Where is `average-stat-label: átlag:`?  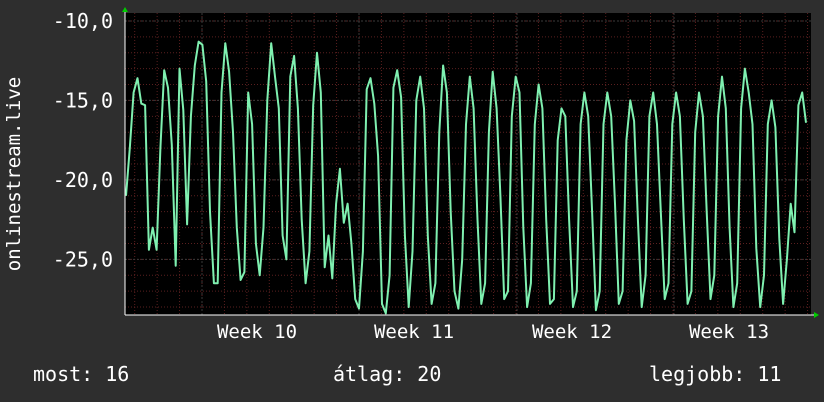
average-stat-label: átlag: is located at coordinates (369, 374).